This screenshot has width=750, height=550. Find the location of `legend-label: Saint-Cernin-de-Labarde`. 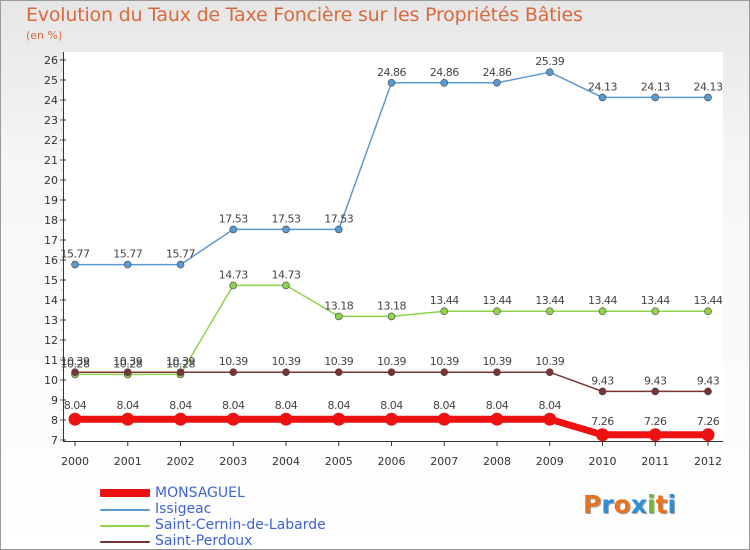

legend-label: Saint-Cernin-de-Labarde is located at coordinates (240, 525).